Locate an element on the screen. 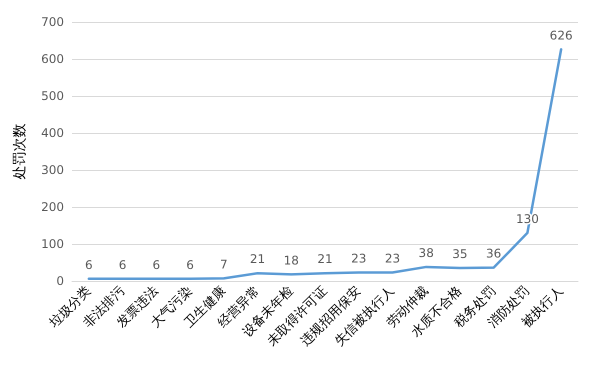 This screenshot has width=600, height=371. y-tick-label: 500 is located at coordinates (52, 96).